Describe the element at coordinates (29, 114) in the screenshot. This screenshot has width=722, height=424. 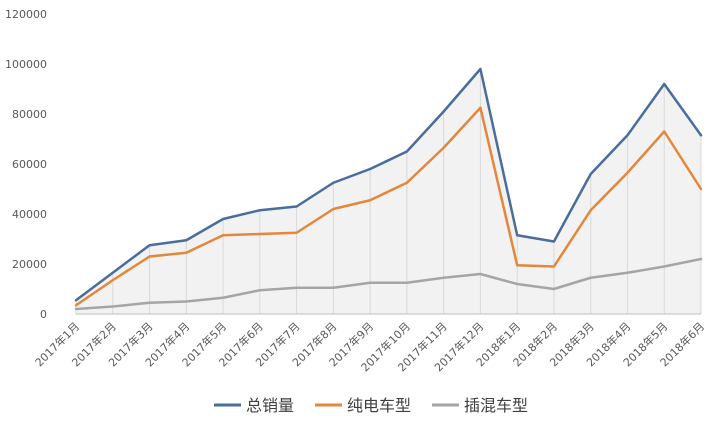
I see `y-tick-label: 80000` at that location.